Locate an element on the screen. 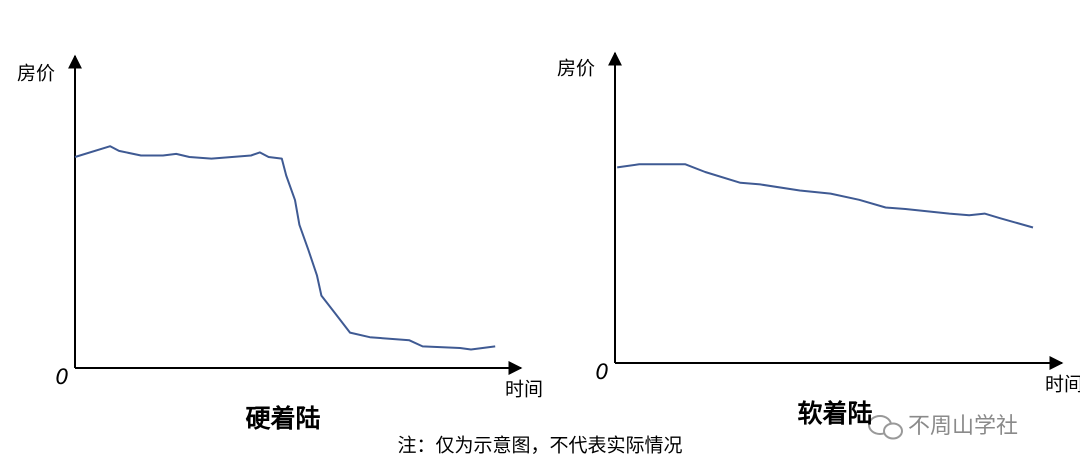 This screenshot has width=1080, height=474. watermark: 不周山学社 is located at coordinates (943, 427).